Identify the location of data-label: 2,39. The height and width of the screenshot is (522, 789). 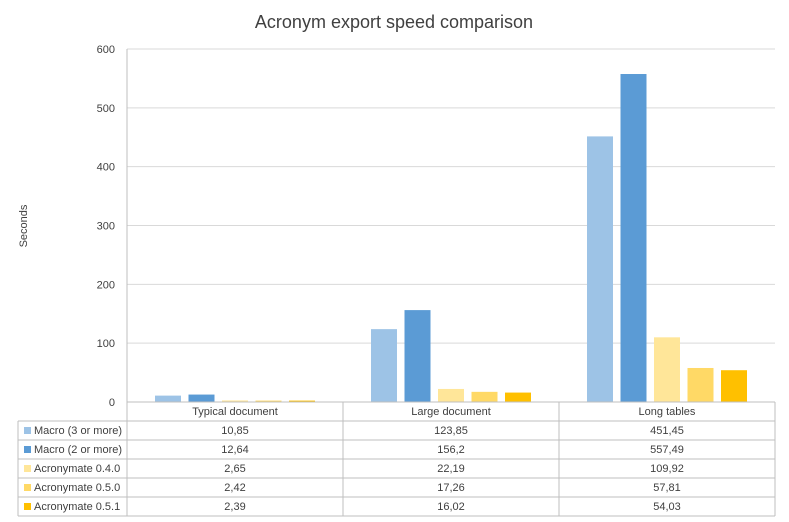
(234, 507).